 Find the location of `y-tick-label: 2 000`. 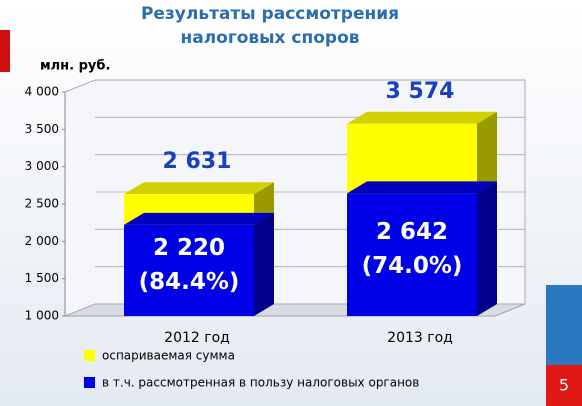

y-tick-label: 2 000 is located at coordinates (42, 241).